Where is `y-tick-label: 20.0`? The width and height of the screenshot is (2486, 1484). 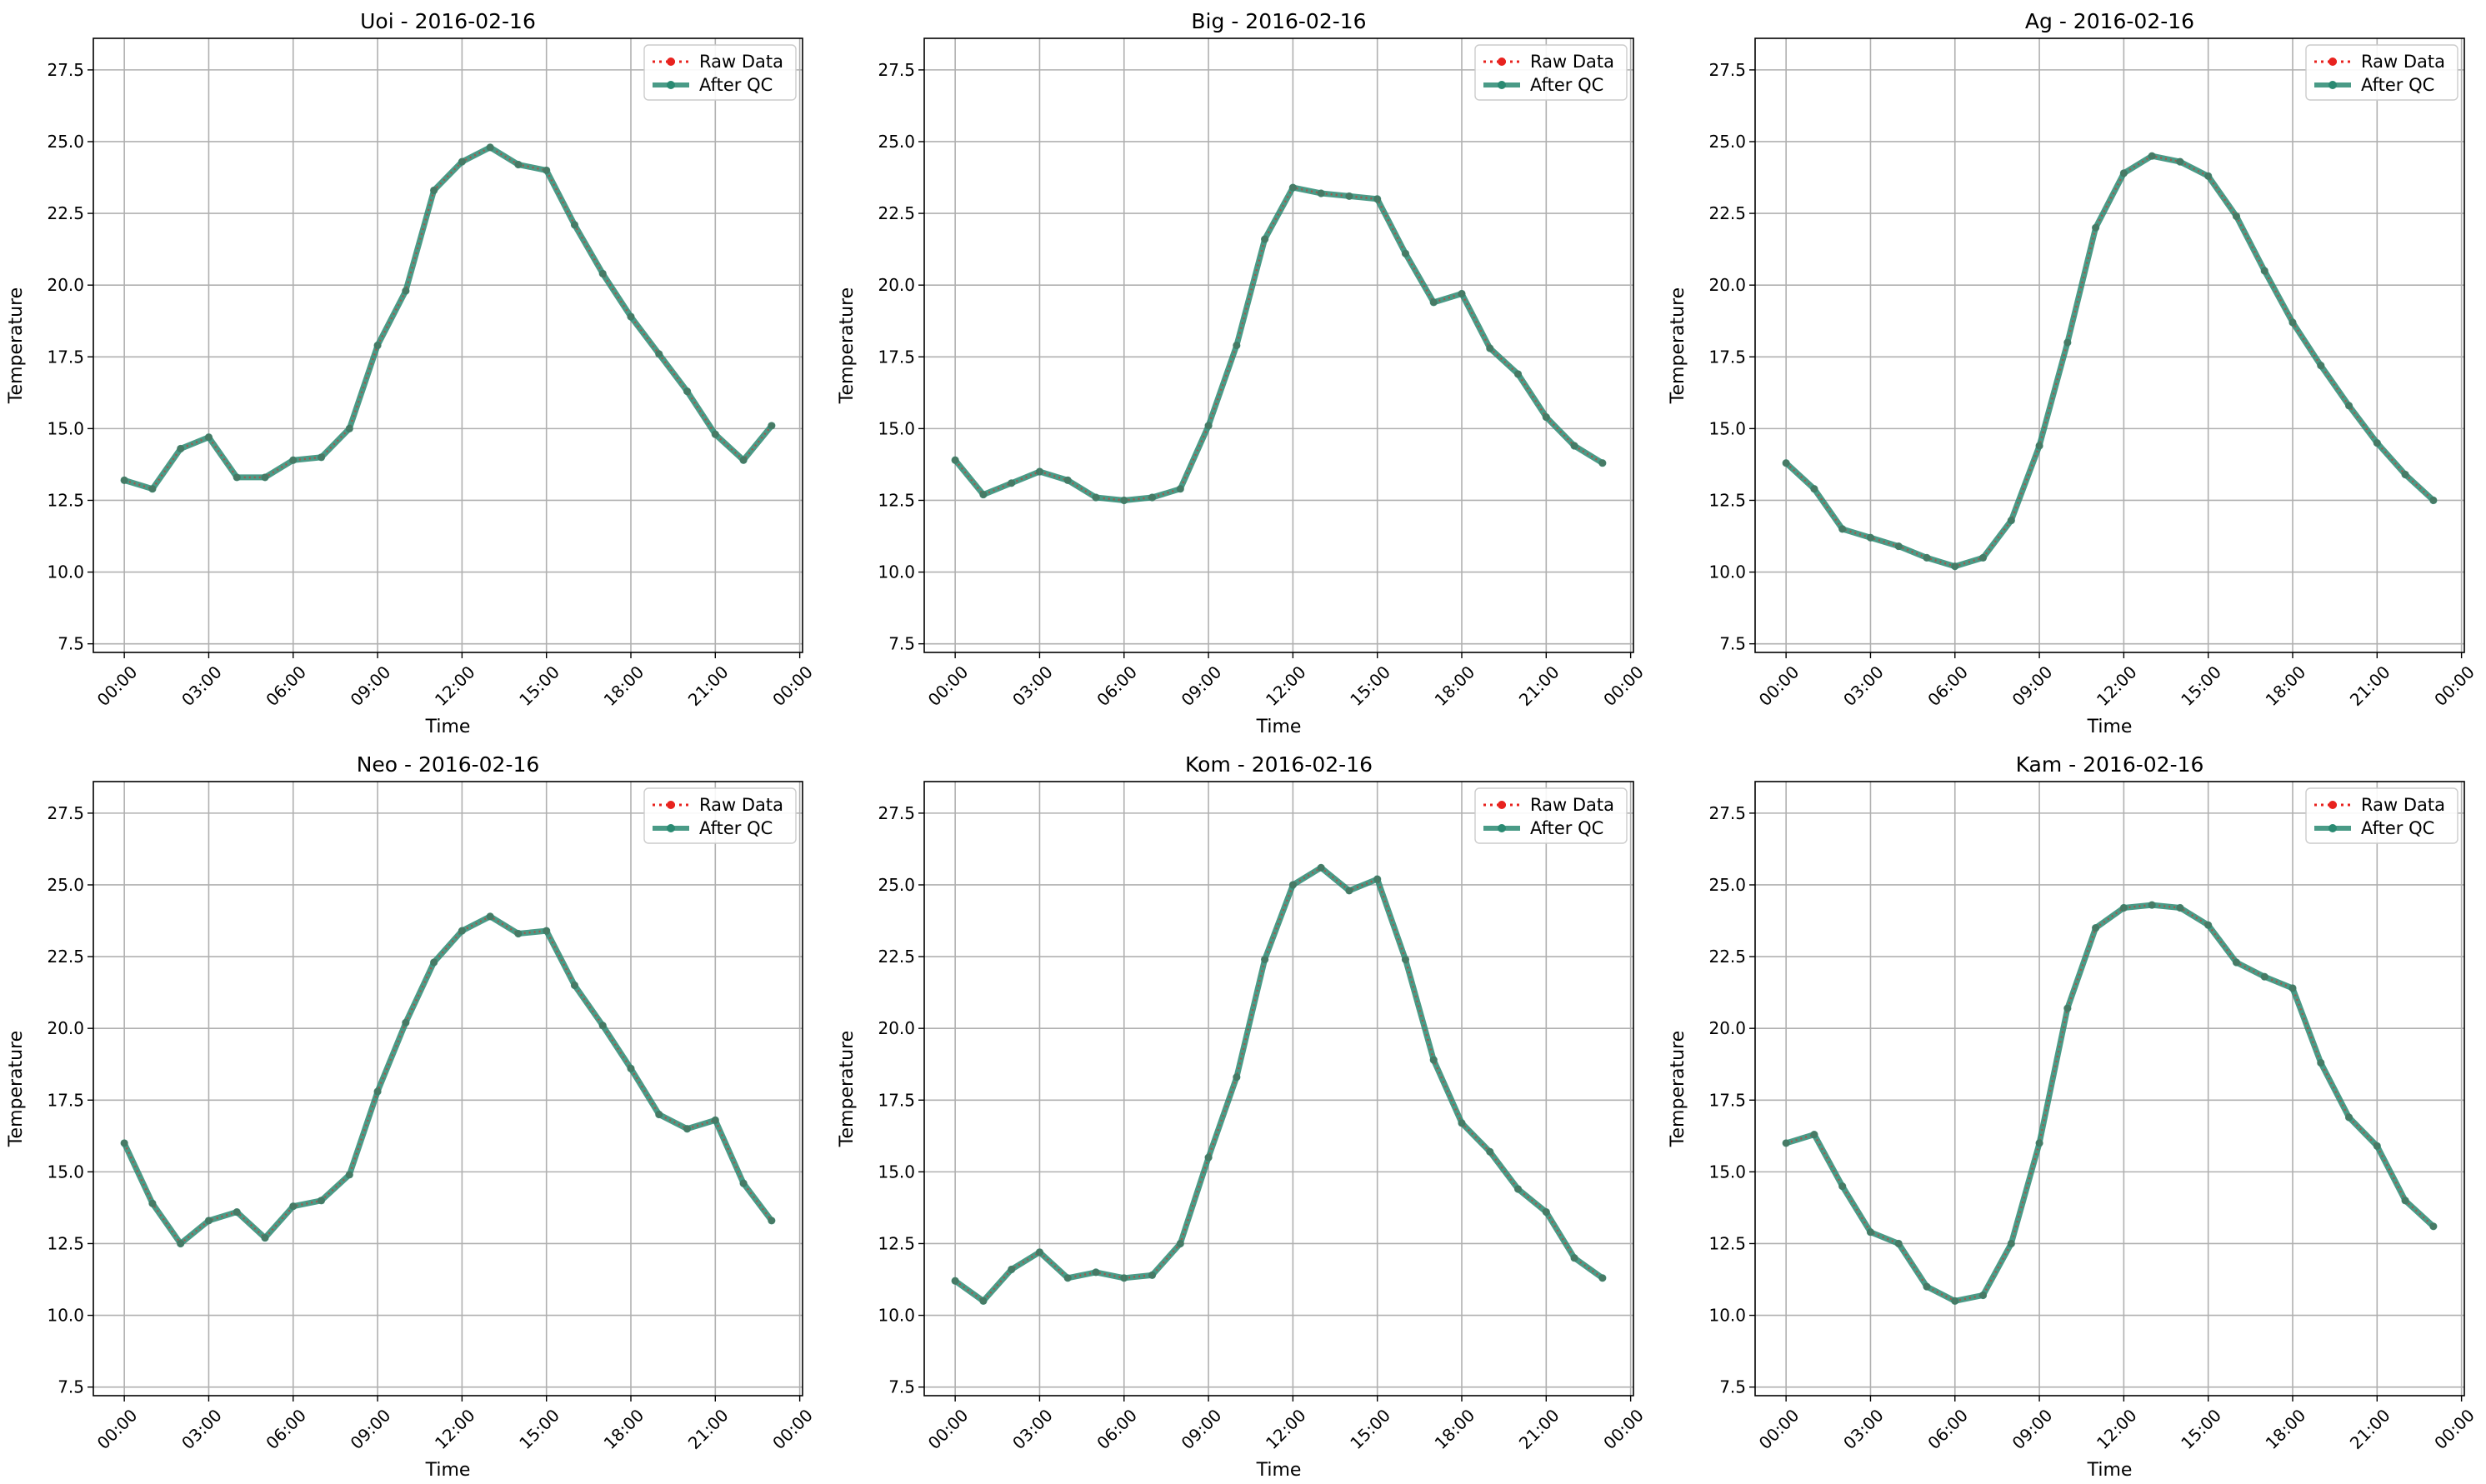 y-tick-label: 20.0 is located at coordinates (896, 285).